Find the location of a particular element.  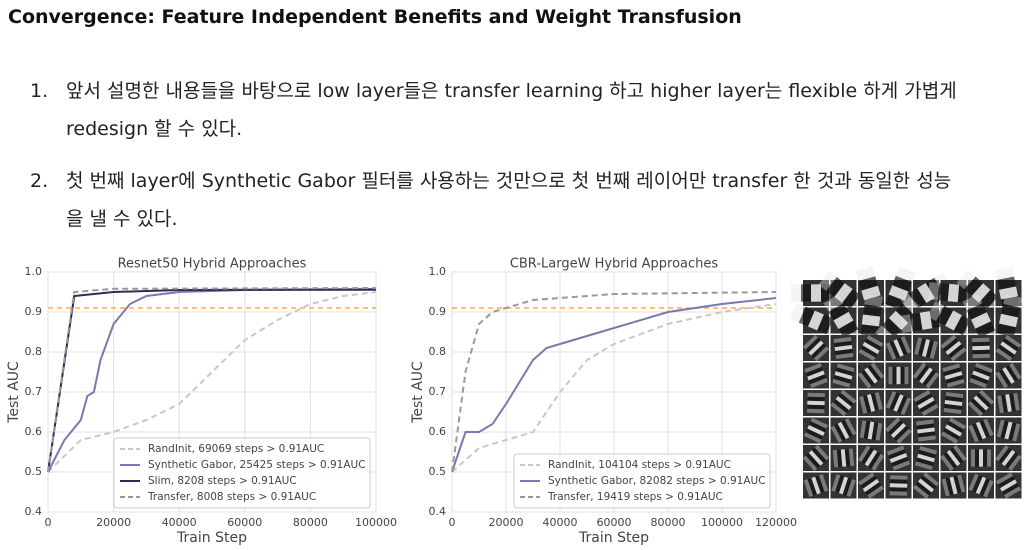

y-tick-label: 0.9 is located at coordinates (438, 311).